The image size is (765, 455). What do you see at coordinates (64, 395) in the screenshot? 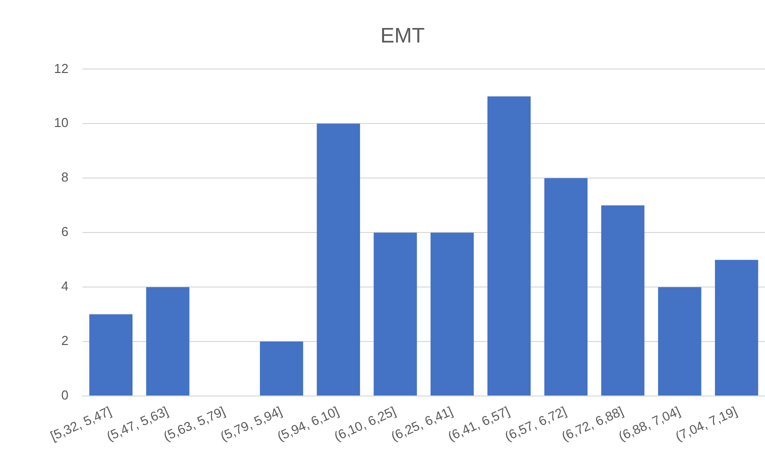
I see `y-tick-label: 0` at bounding box center [64, 395].